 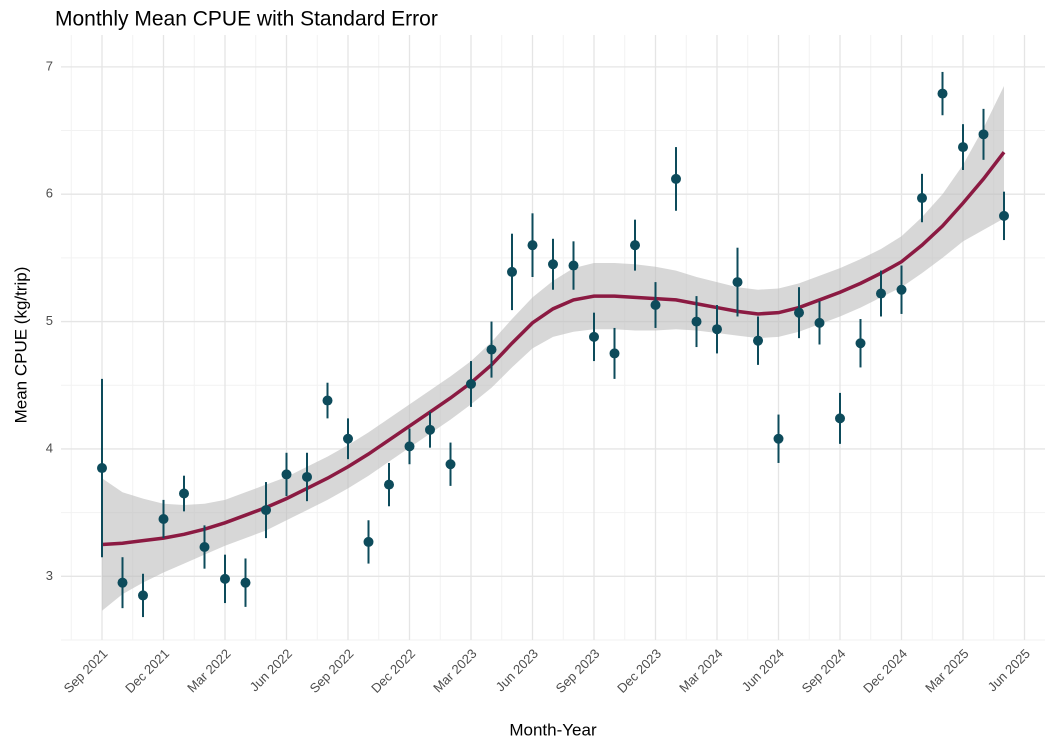 What do you see at coordinates (454, 670) in the screenshot?
I see `x-tick-label: Mar 2023` at bounding box center [454, 670].